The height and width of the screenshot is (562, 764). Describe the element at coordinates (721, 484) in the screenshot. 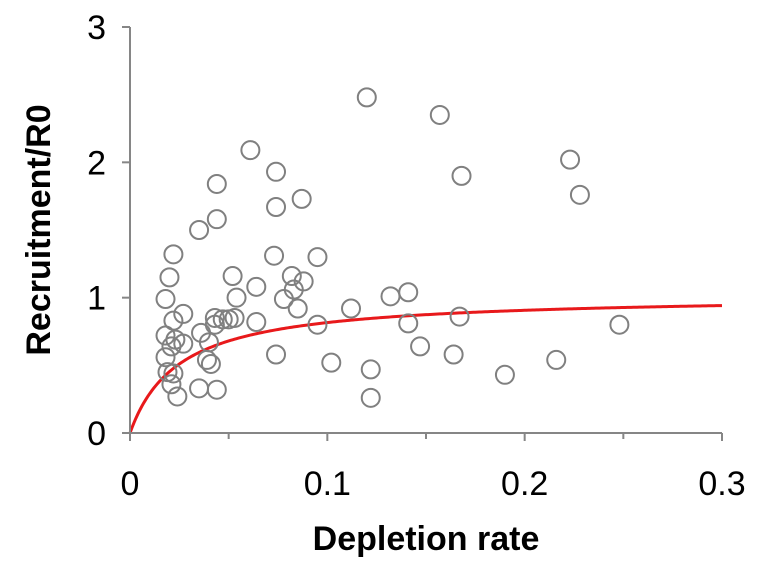

I see `x-tick-label: 0.3` at that location.